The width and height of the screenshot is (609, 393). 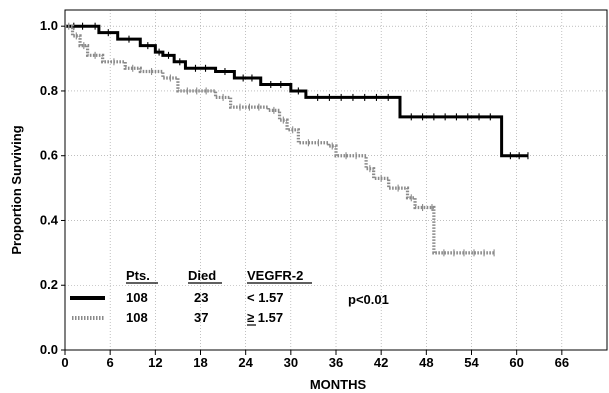 What do you see at coordinates (336, 362) in the screenshot?
I see `x-tick-label: 36` at bounding box center [336, 362].